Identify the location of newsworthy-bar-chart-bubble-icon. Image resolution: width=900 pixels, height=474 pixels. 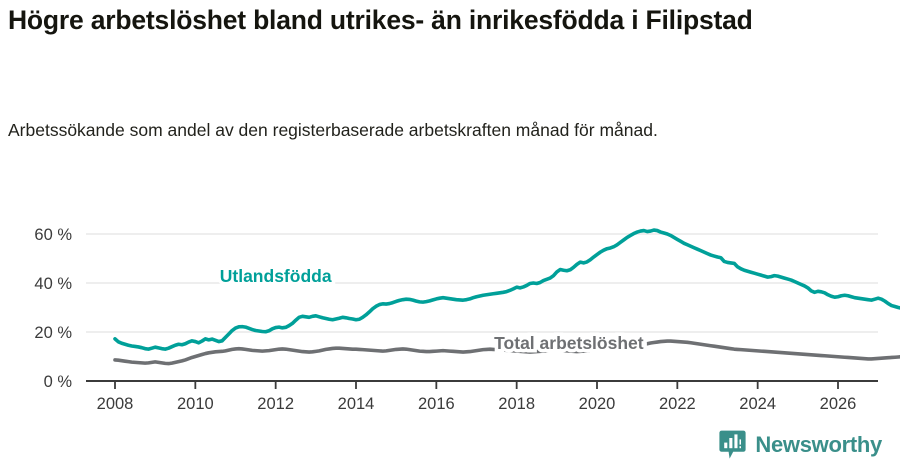
(733, 445).